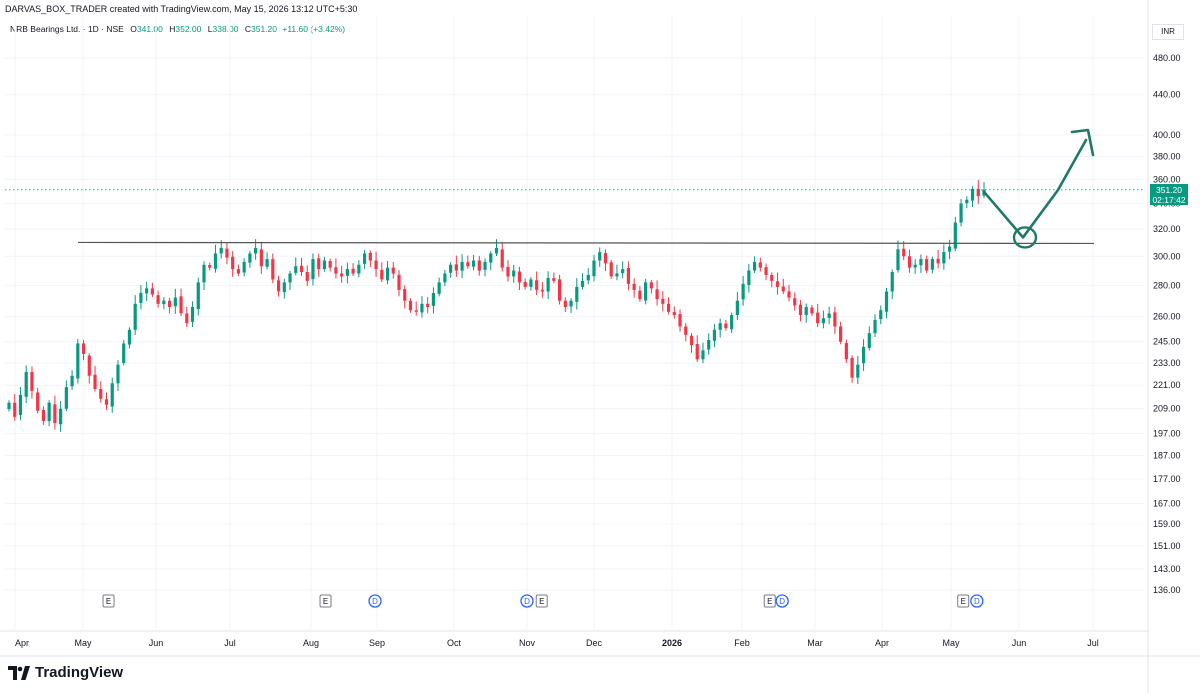 The image size is (1200, 693). I want to click on level-lines, so click(575, 217).